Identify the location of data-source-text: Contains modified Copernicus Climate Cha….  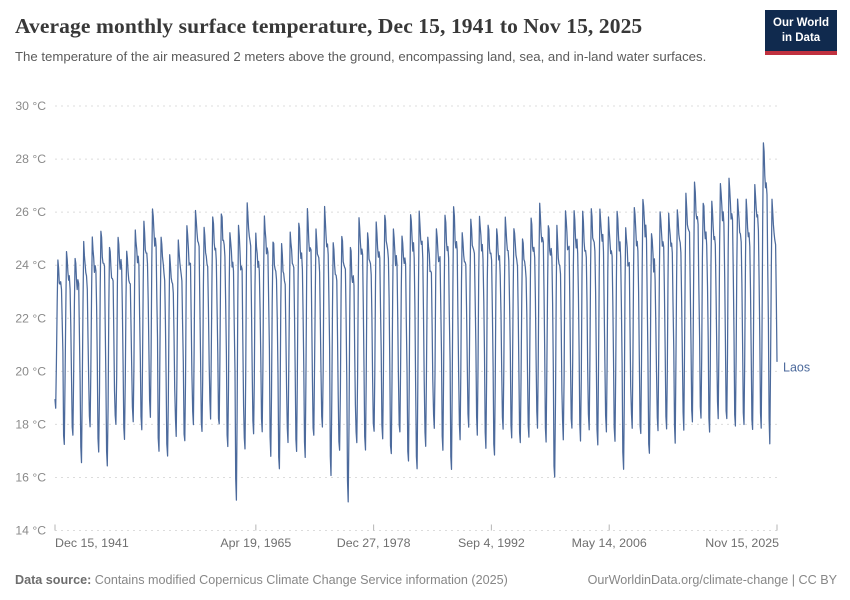
(299, 580).